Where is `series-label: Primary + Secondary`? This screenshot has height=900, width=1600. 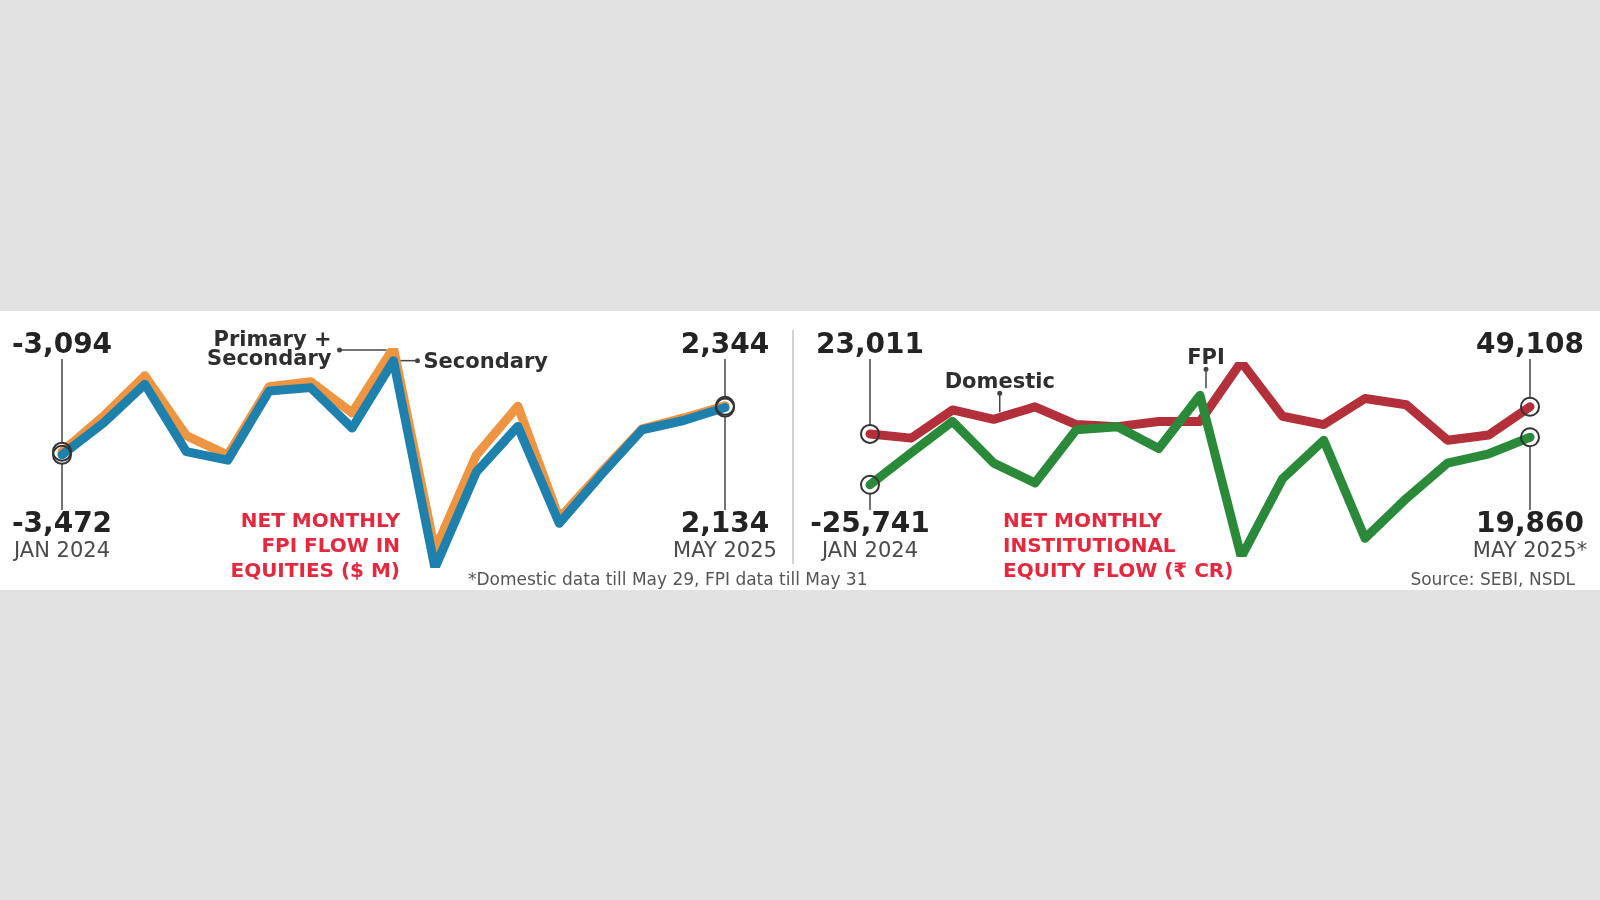 series-label: Primary + Secondary is located at coordinates (269, 348).